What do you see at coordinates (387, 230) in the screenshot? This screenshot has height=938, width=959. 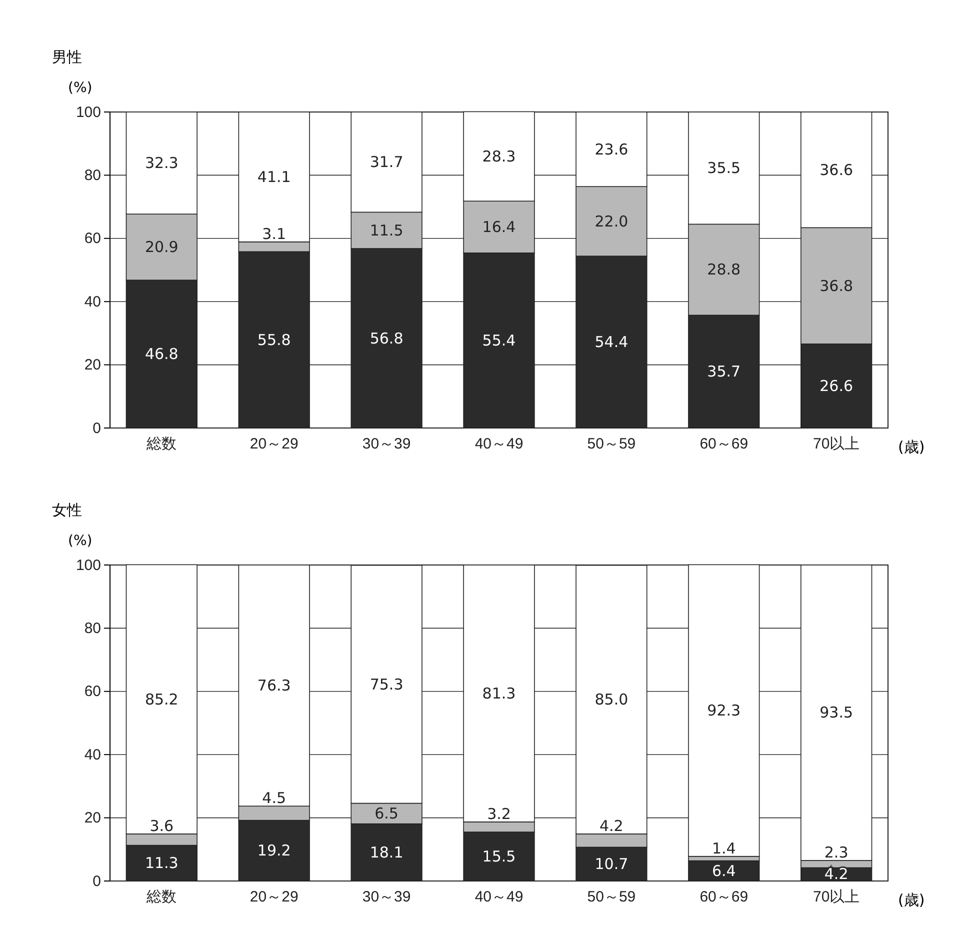 I see `data-label: 11.5` at bounding box center [387, 230].